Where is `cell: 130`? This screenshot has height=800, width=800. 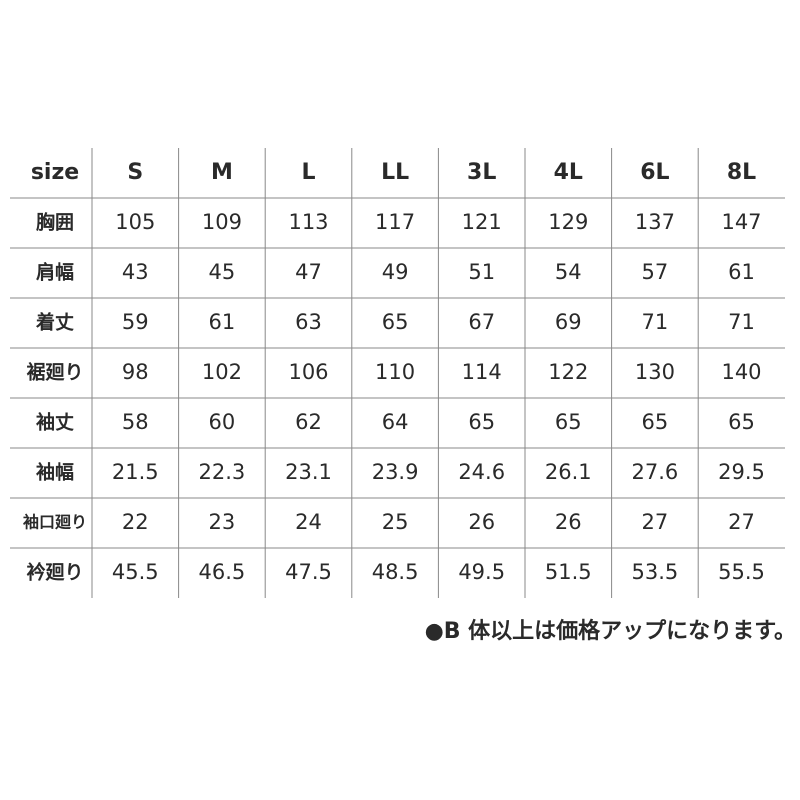 cell: 130 is located at coordinates (655, 372).